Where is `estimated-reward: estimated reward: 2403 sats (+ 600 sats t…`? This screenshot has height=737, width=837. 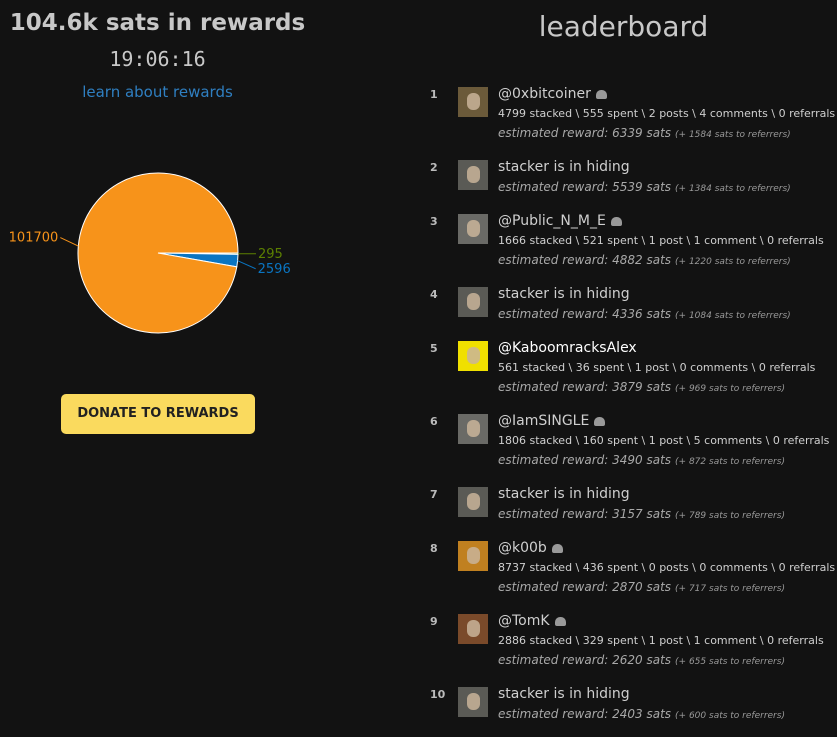 estimated-reward: estimated reward: 2403 sats (+ 600 sats t… is located at coordinates (641, 714).